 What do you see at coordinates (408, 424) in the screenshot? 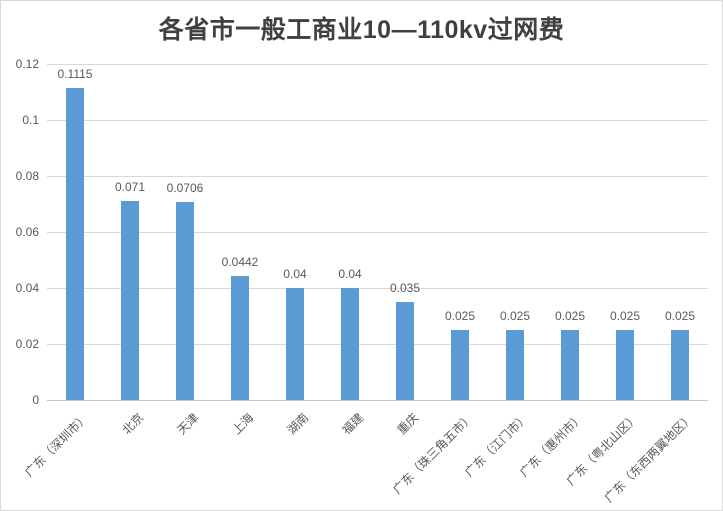
I see `x-axis-category-text: 重庆` at bounding box center [408, 424].